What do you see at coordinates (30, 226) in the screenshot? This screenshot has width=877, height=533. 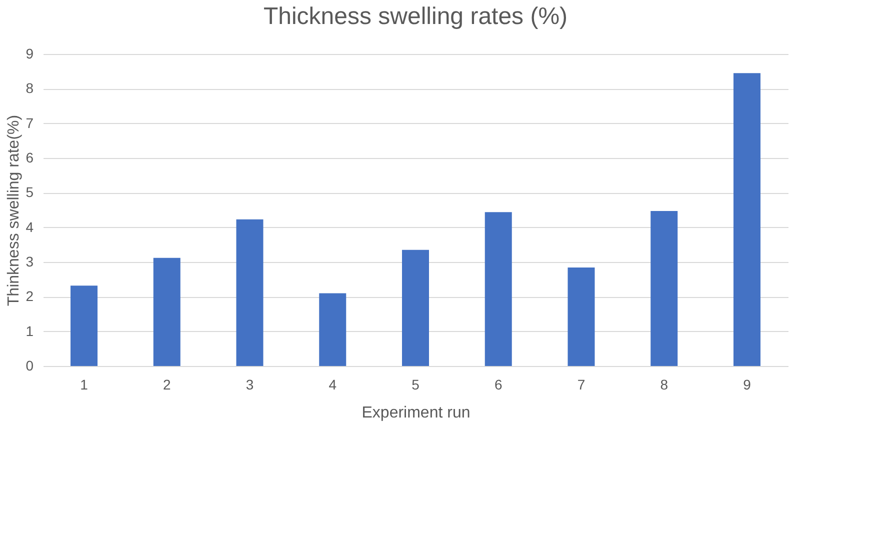 I see `y-tick-label: 4` at bounding box center [30, 226].